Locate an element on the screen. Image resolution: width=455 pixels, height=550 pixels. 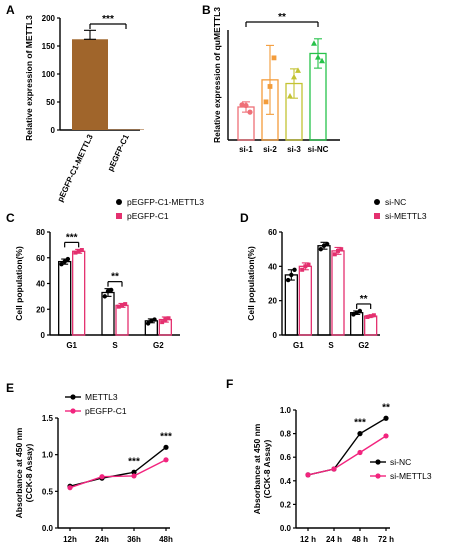
panel-f-ytick-label: 0.8 is located at coordinates (286, 434).